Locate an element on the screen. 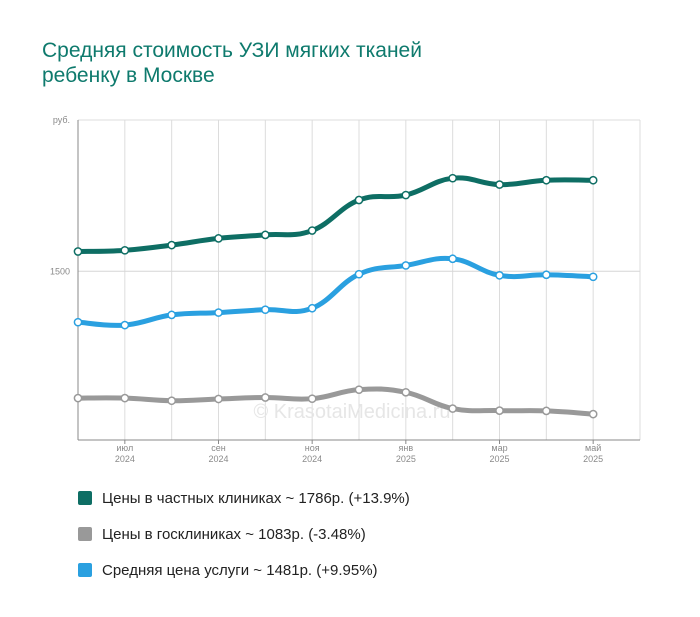 This screenshot has width=700, height=617. x-tick-month: июл is located at coordinates (124, 448).